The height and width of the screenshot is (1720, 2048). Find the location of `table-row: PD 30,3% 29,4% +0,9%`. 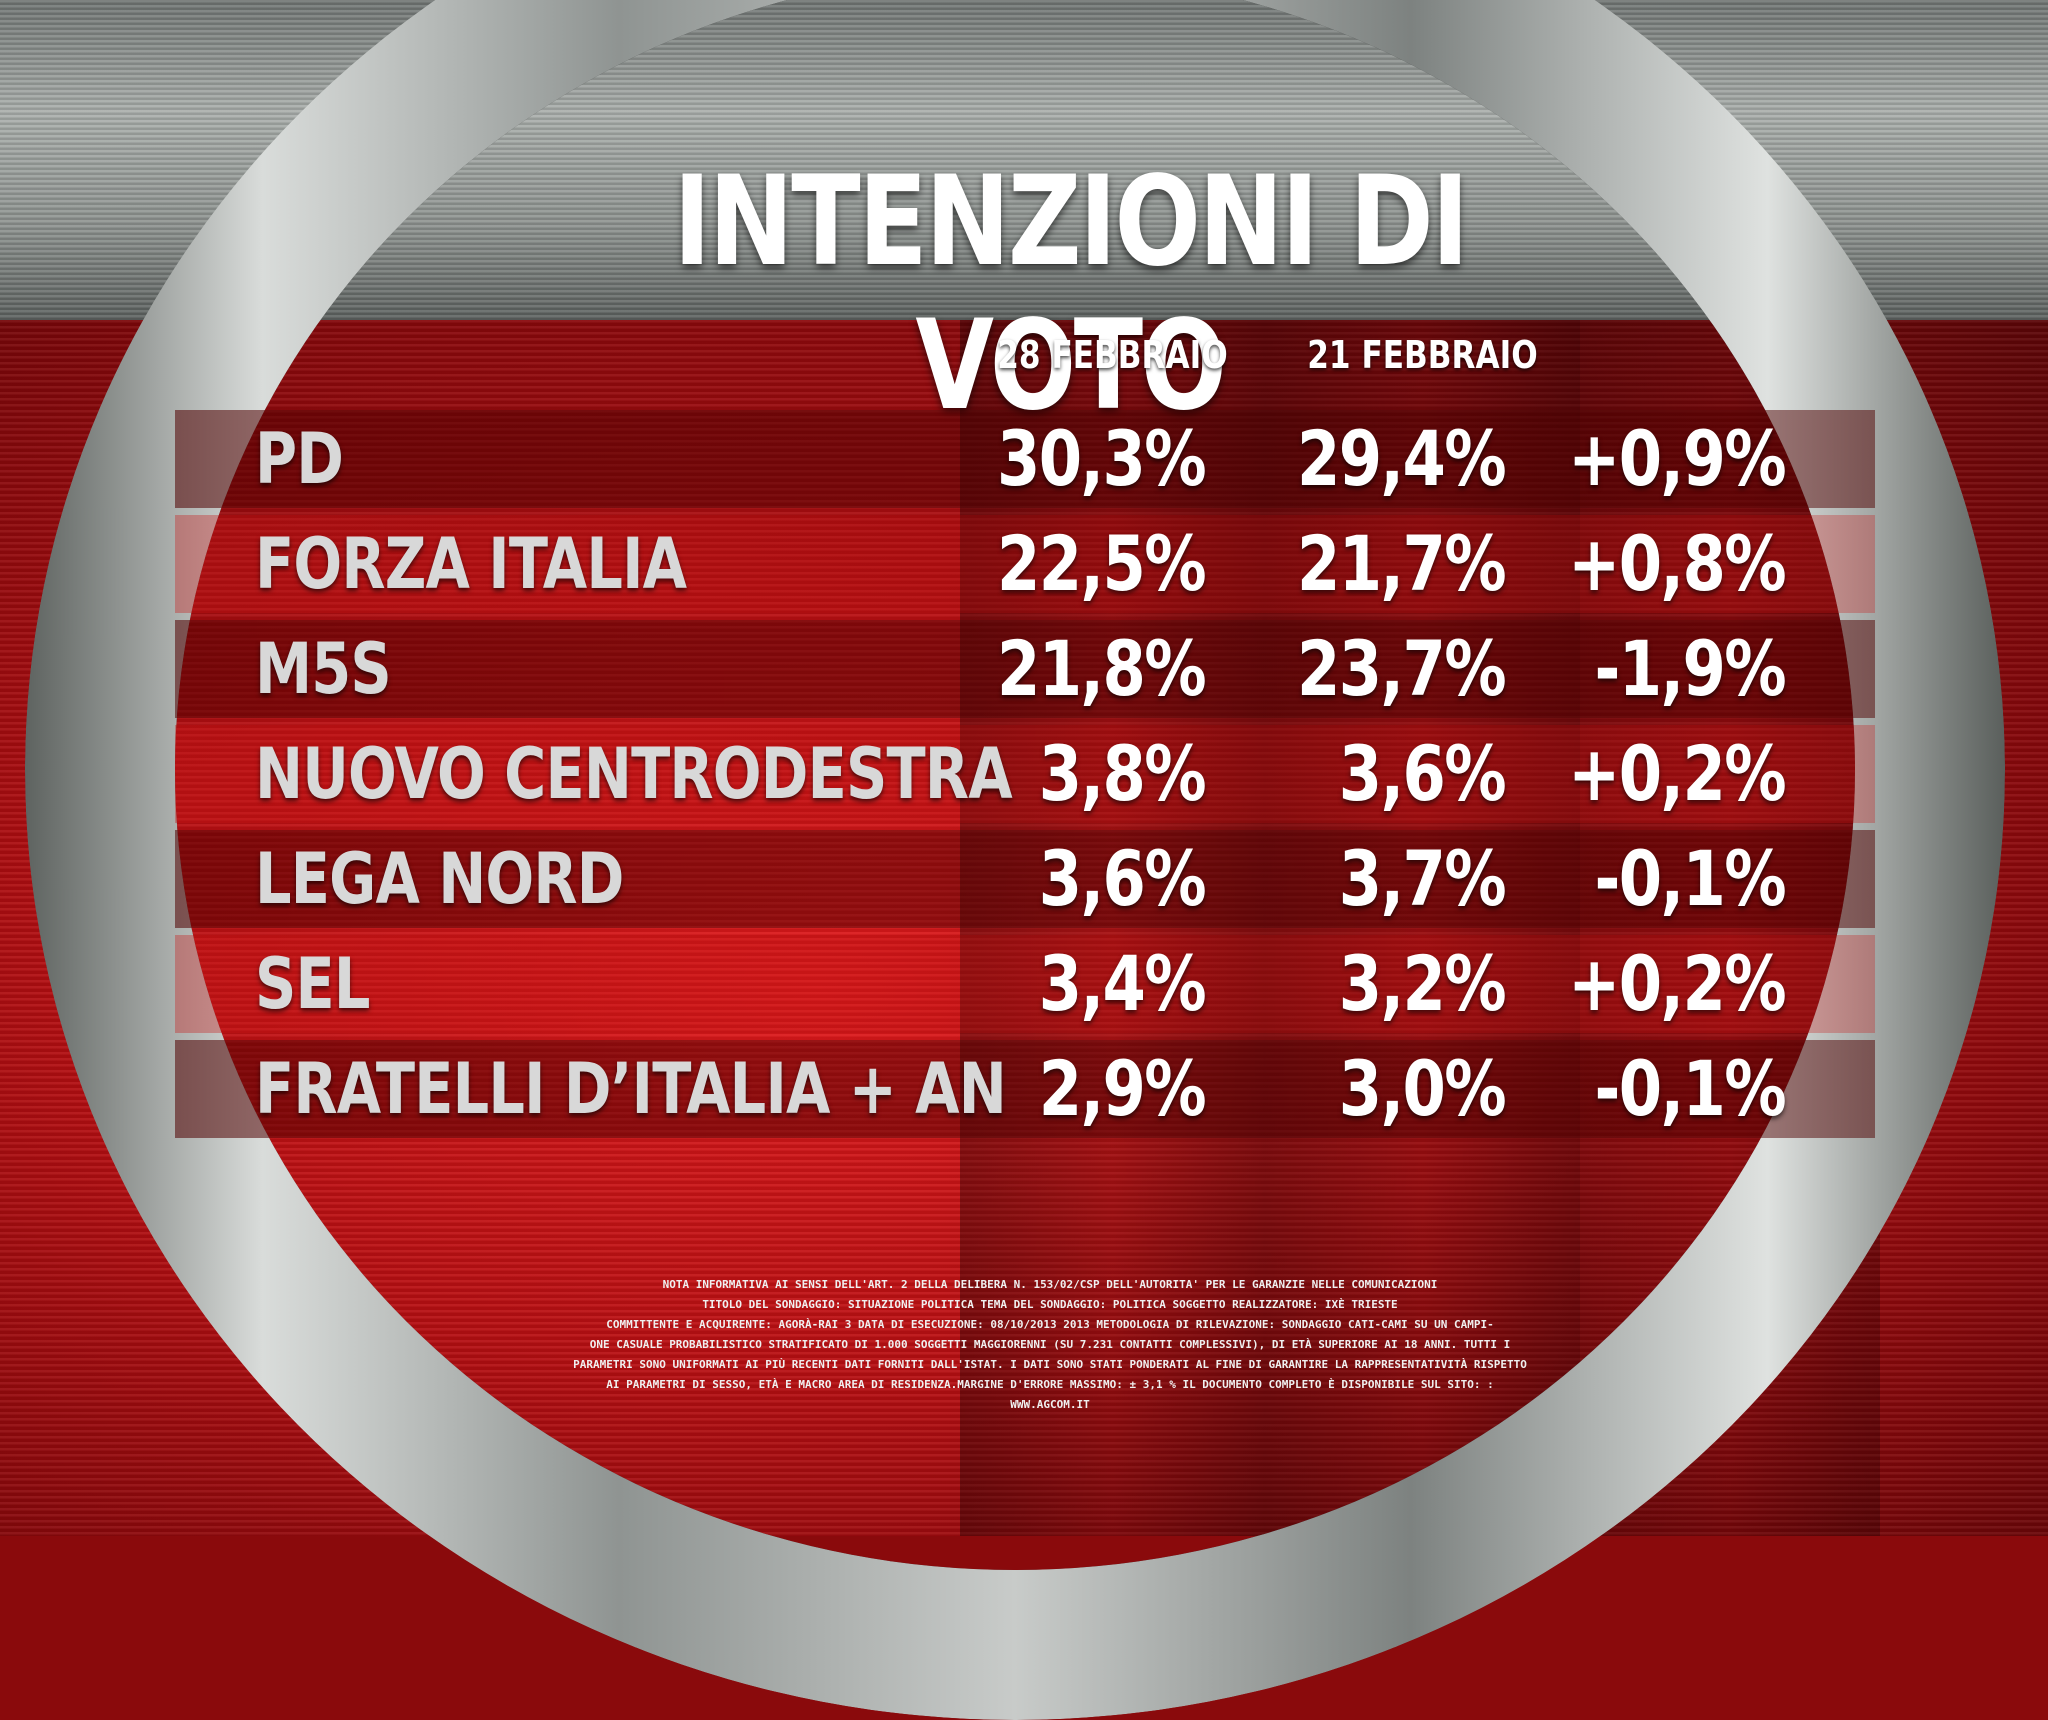

table-row: PD 30,3% 29,4% +0,9% is located at coordinates (1025, 459).